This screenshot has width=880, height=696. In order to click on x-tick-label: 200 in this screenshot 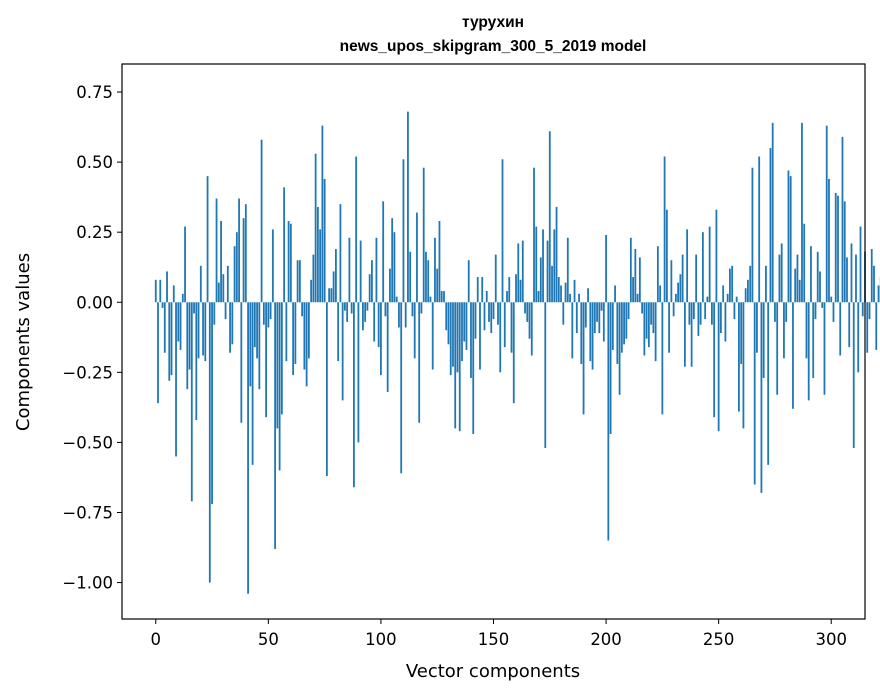, I will do `click(606, 639)`.